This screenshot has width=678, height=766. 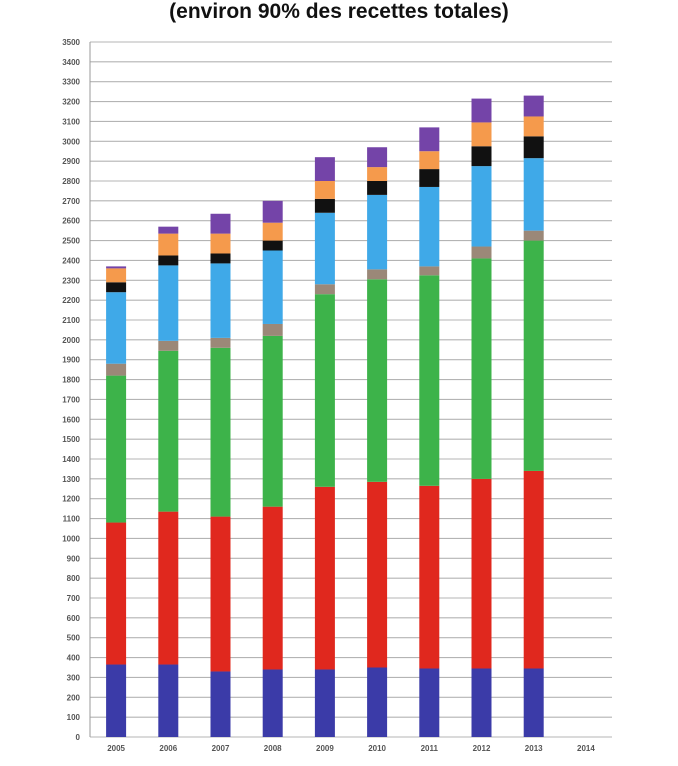 I want to click on y-tick-label: 1100, so click(x=72, y=519).